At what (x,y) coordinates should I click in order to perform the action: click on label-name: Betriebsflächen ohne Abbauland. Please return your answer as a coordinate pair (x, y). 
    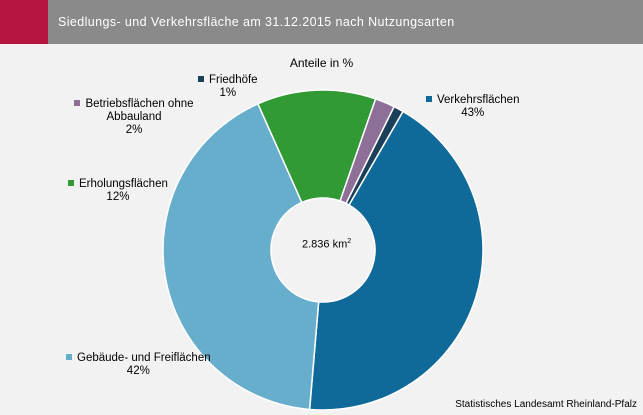
    Looking at the image, I should click on (139, 110).